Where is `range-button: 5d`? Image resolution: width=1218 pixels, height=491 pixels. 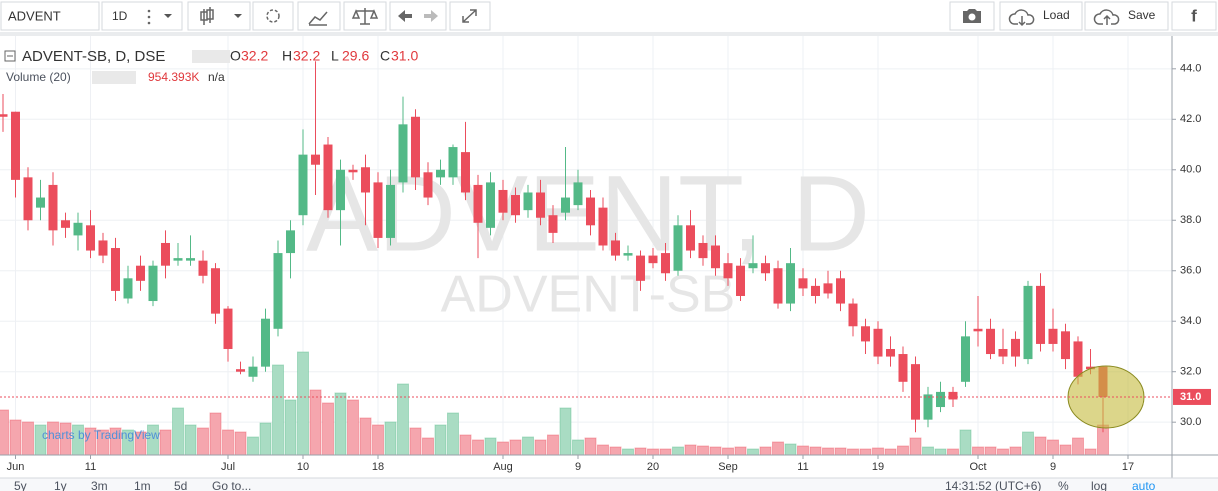
range-button: 5d is located at coordinates (180, 485).